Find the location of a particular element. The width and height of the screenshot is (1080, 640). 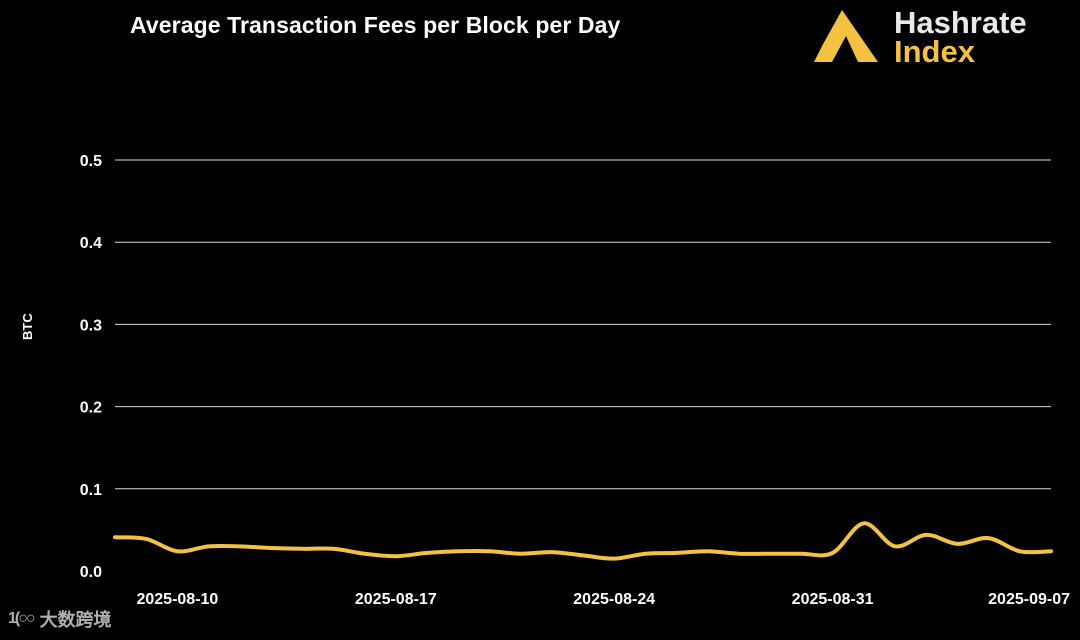

y-tick-label: 0.3 is located at coordinates (91, 325).